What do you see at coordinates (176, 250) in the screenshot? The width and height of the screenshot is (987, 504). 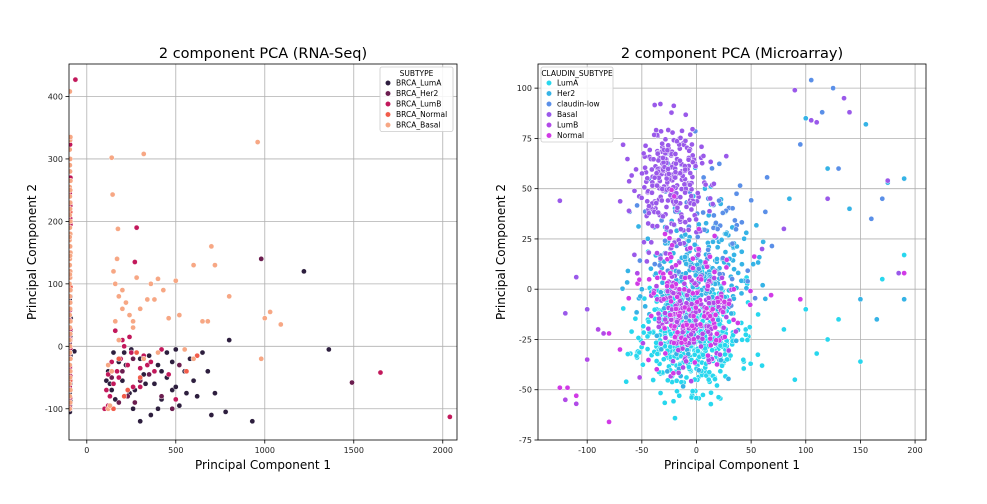 I see `series-BRCA_Basal` at bounding box center [176, 250].